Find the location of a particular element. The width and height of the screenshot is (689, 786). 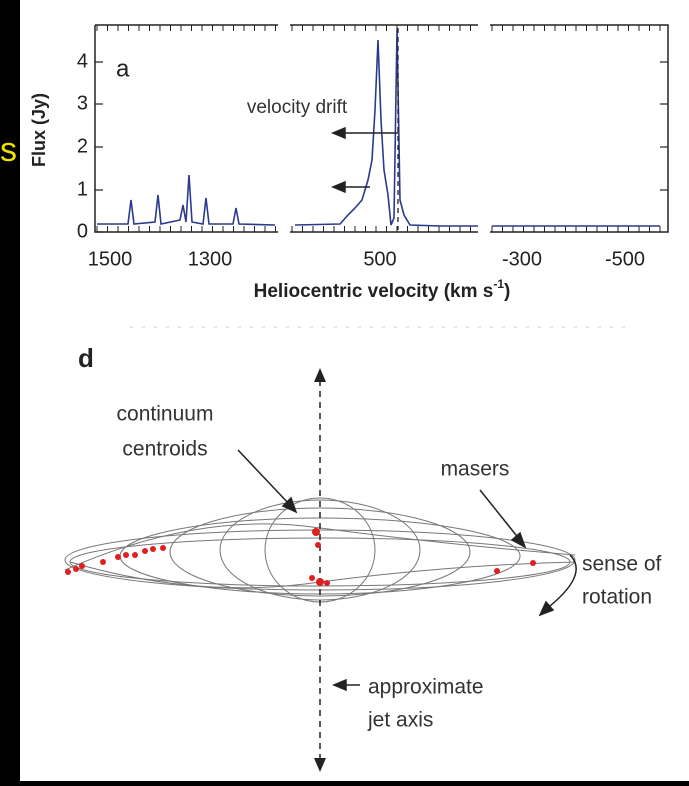

annotation: velocity drift is located at coordinates (297, 107).